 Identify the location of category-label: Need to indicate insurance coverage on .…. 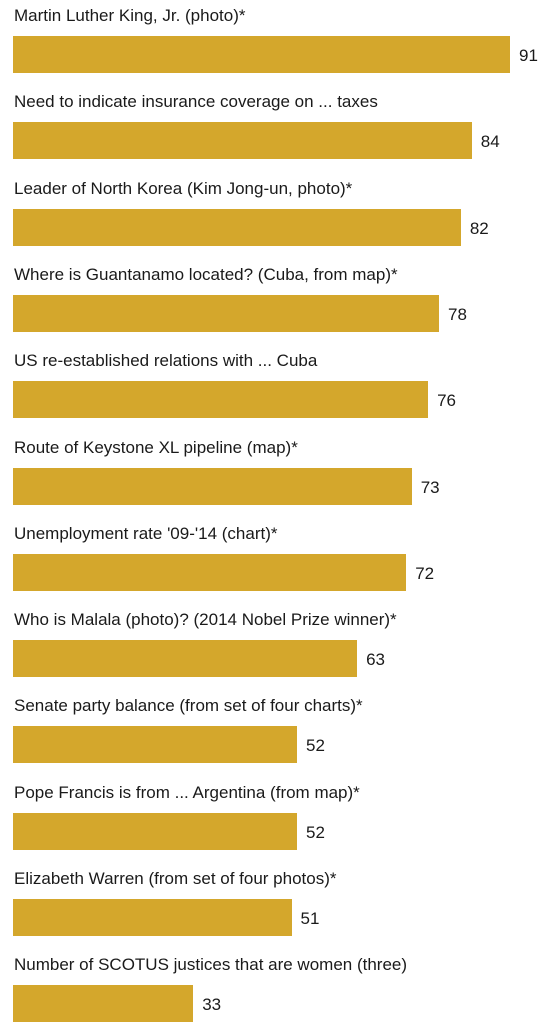
(196, 102).